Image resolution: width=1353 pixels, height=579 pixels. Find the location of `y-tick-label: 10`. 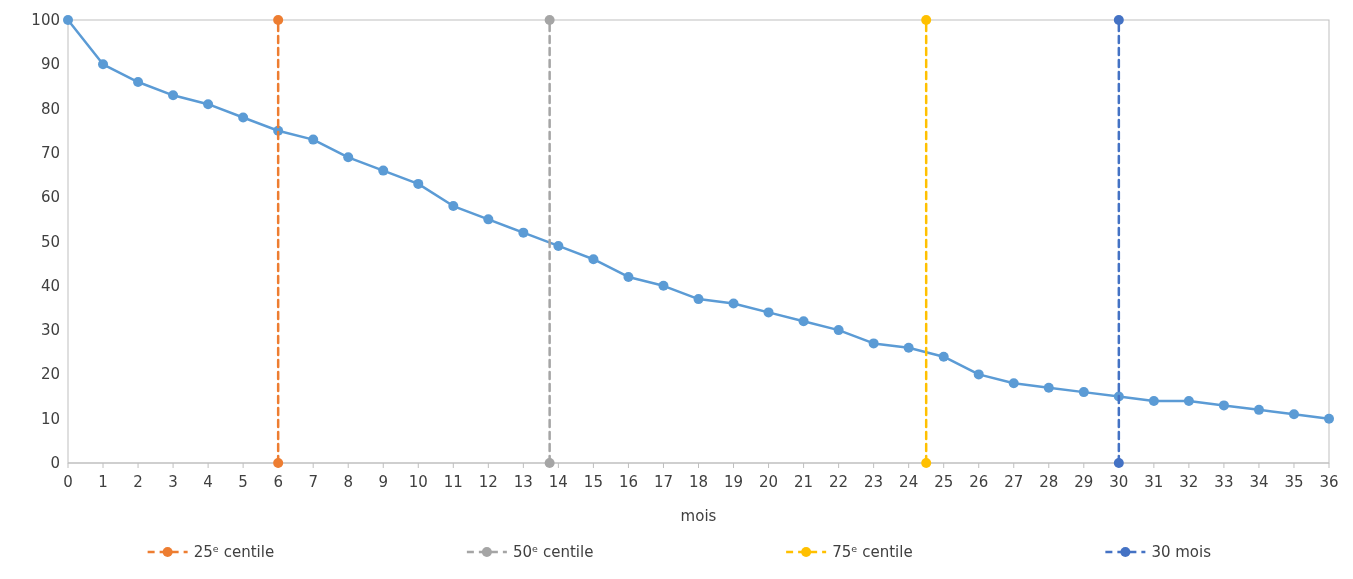

y-tick-label: 10 is located at coordinates (50, 418).